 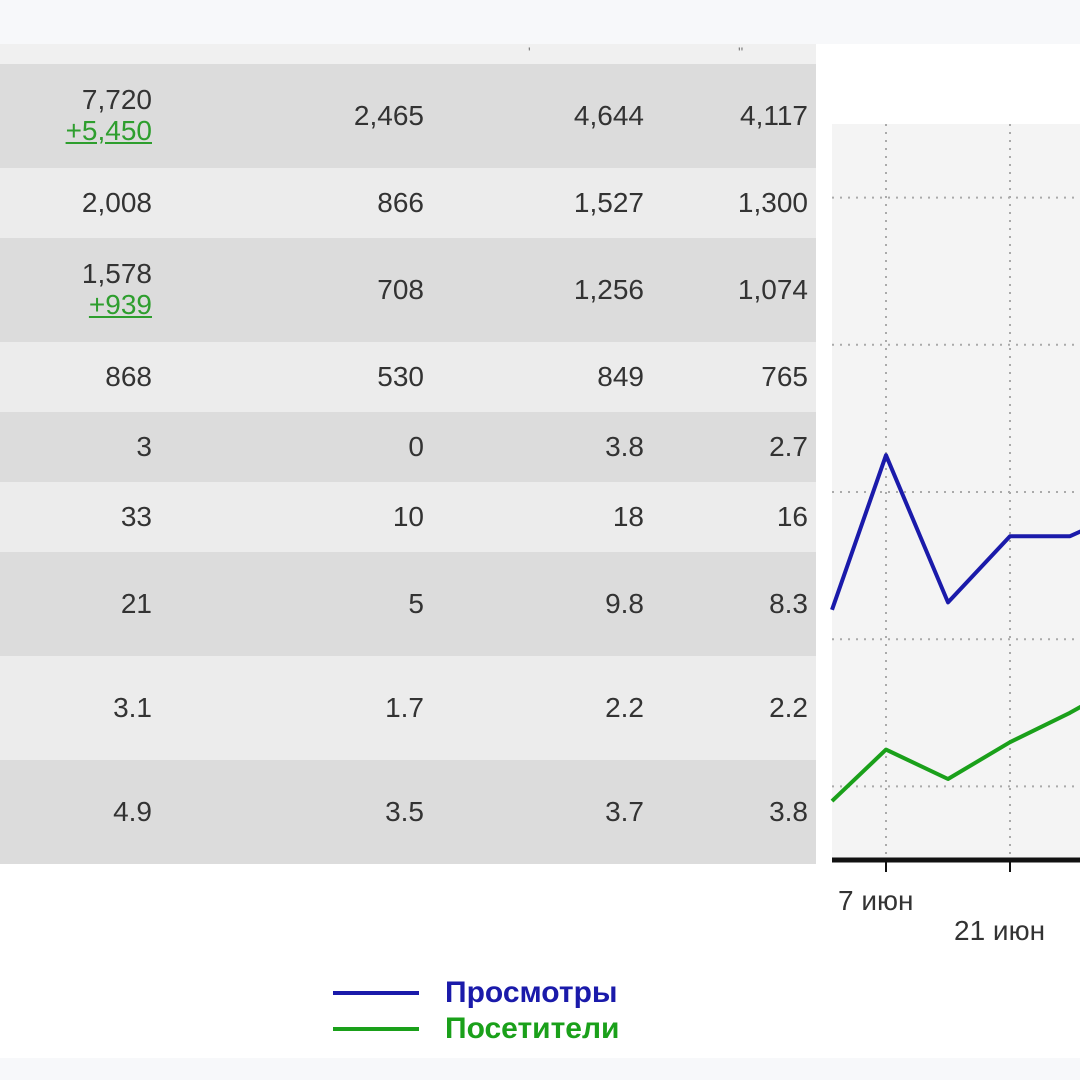 I want to click on page-top-edge, so click(x=540, y=22).